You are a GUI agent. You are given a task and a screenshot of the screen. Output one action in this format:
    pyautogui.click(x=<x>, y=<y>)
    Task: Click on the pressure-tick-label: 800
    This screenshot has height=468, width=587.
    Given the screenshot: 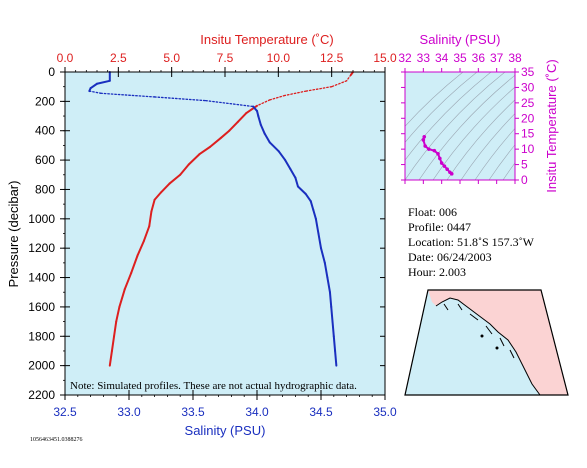 What is the action you would take?
    pyautogui.click(x=45, y=189)
    